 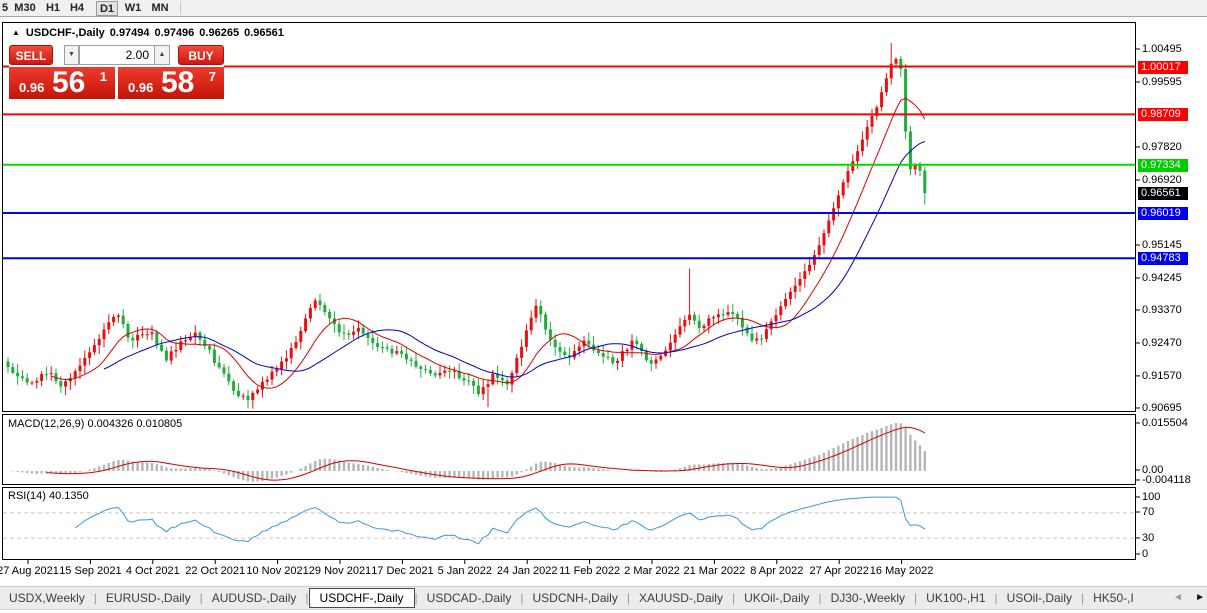 I want to click on rsi-pane, so click(x=569, y=523).